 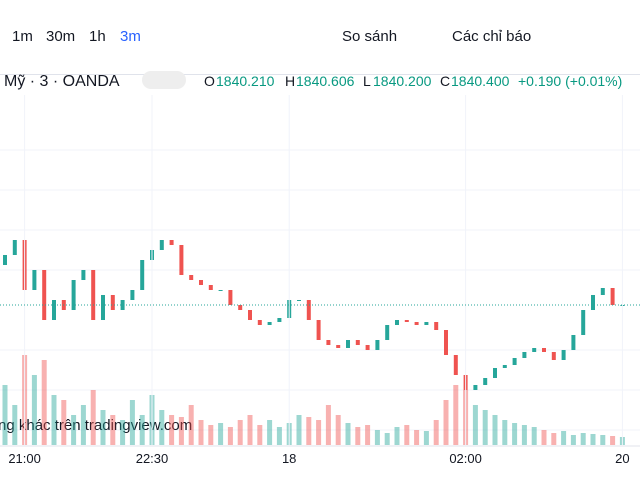 What do you see at coordinates (402, 81) in the screenshot?
I see `low: 1840.200` at bounding box center [402, 81].